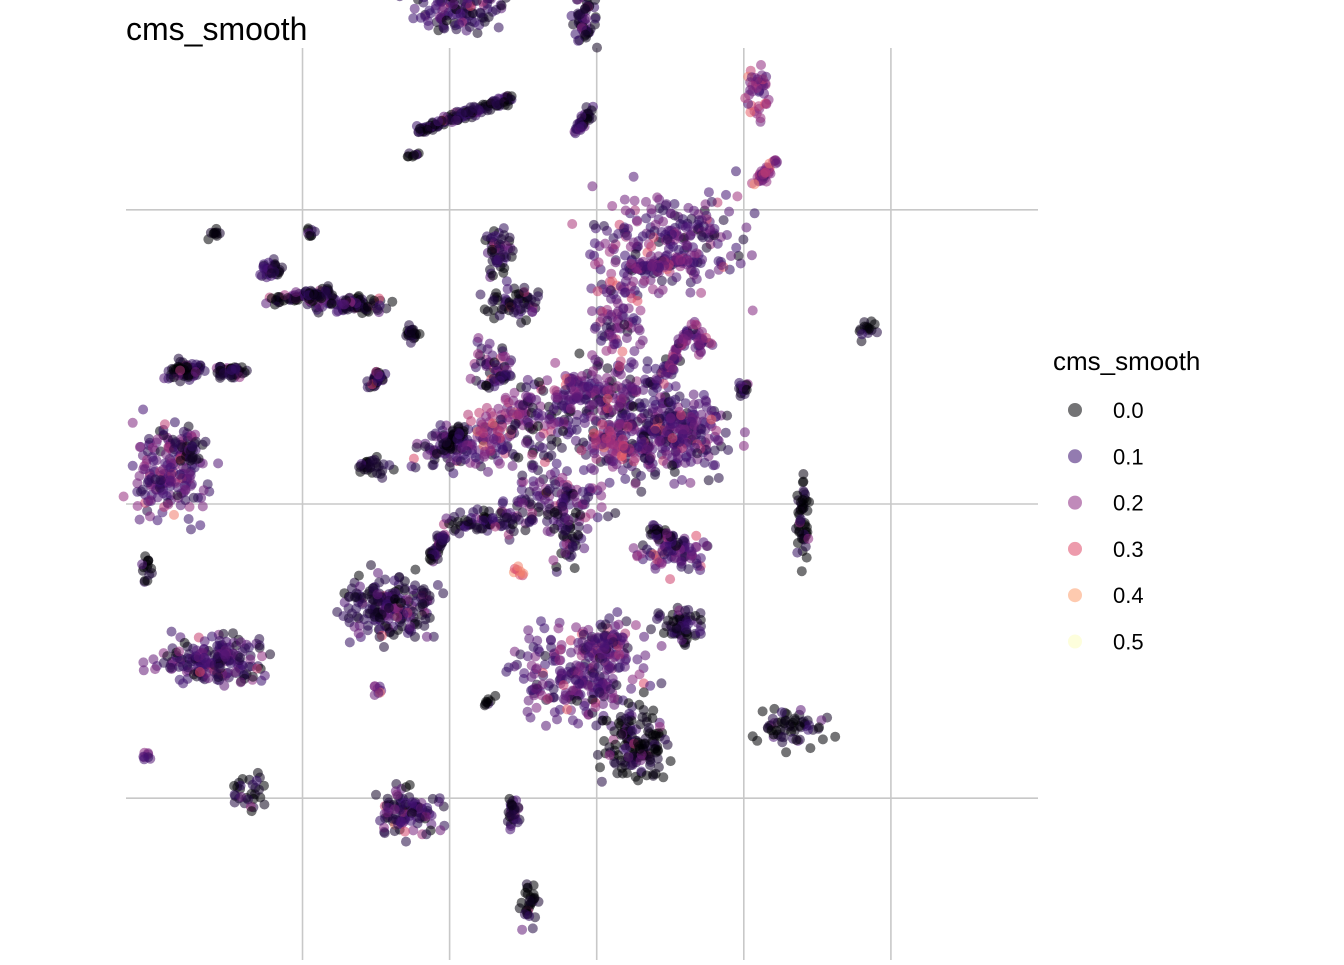 This screenshot has width=1344, height=965. I want to click on data-point-2040, so click(651, 629).